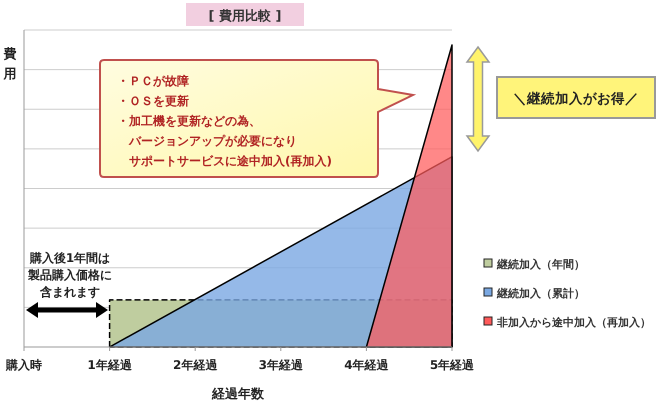 Image resolution: width=656 pixels, height=410 pixels. What do you see at coordinates (230, 161) in the screenshot?
I see `annotation: サポートサービスに途中加入(再加入)` at bounding box center [230, 161].